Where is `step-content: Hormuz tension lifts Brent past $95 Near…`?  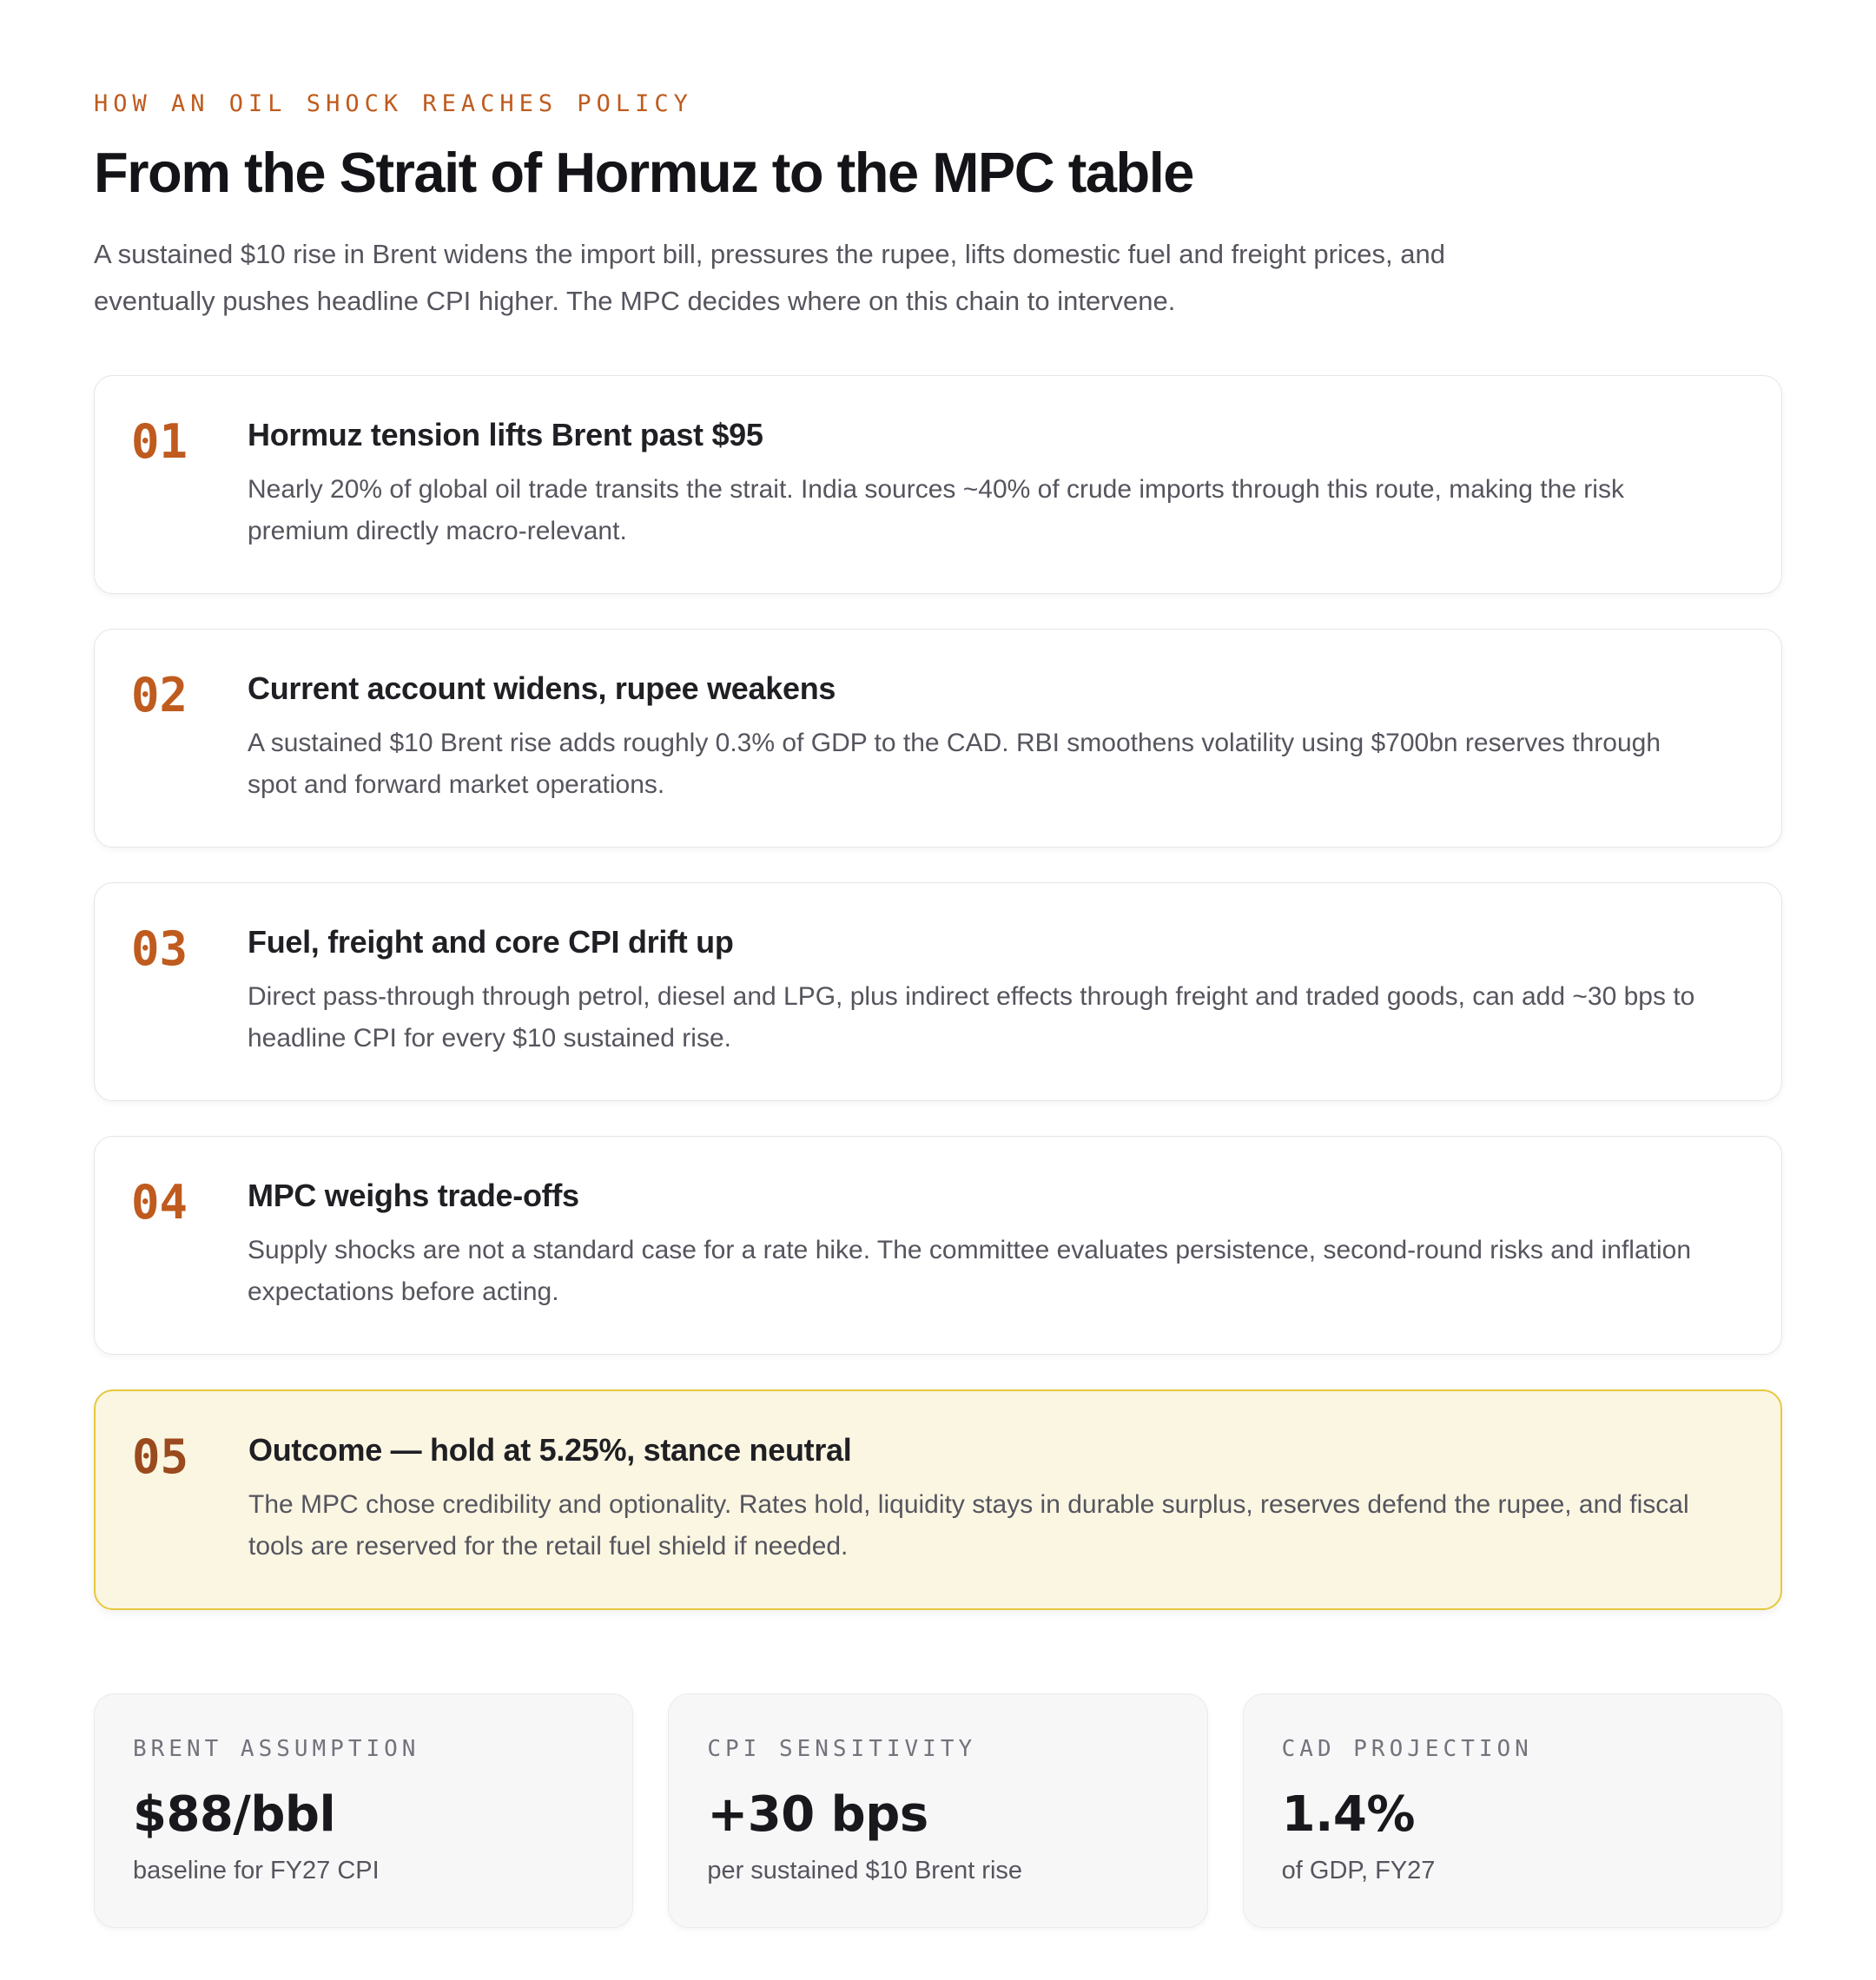
step-content: Hormuz tension lifts Brent past $95 Near… is located at coordinates (994, 485).